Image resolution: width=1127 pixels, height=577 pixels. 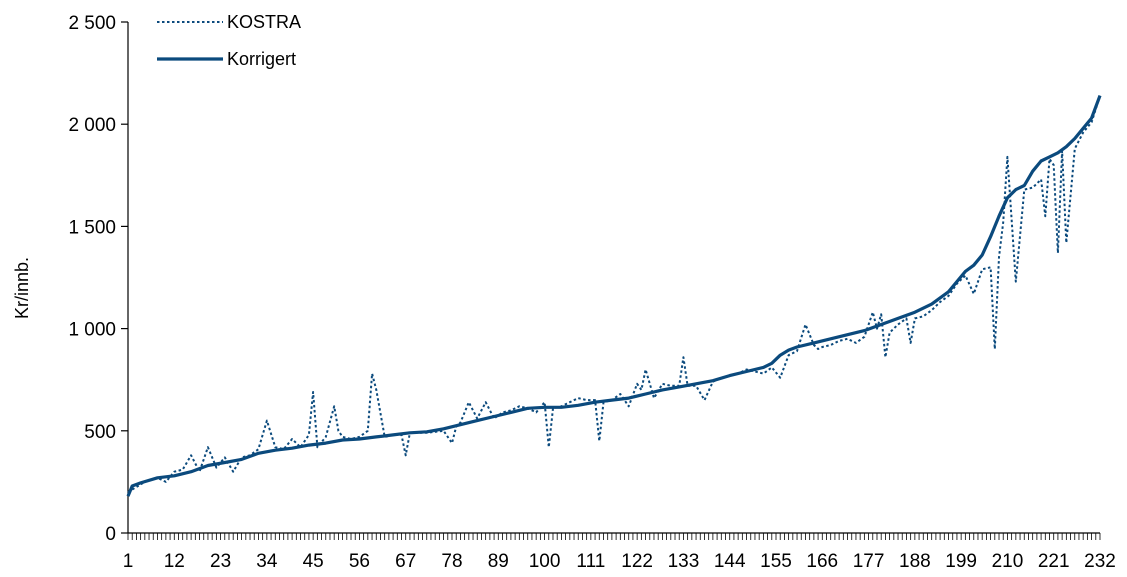 I want to click on y-tick-label: 2 000, so click(x=92, y=125).